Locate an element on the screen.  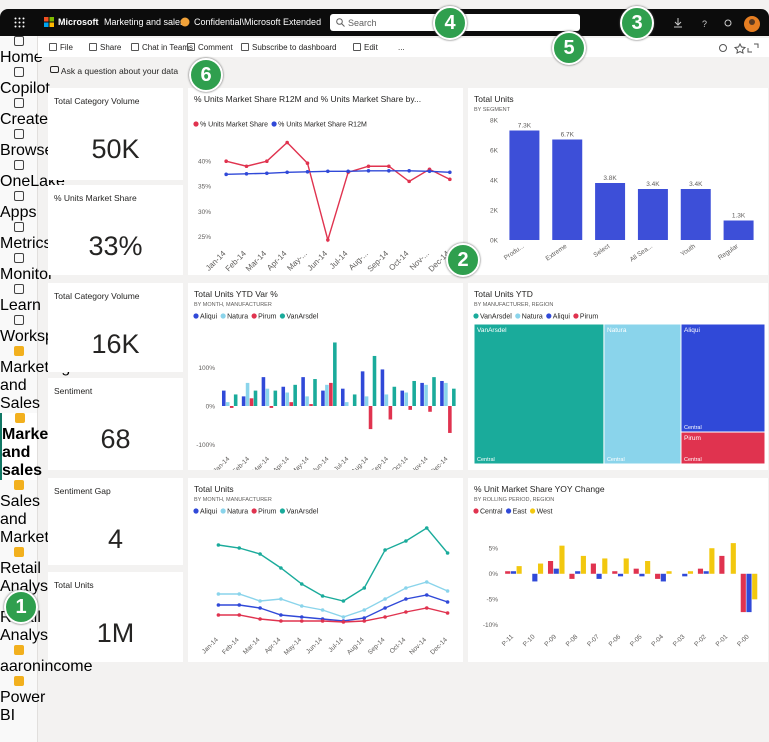
header-icons: ? is located at coordinates (717, 24).